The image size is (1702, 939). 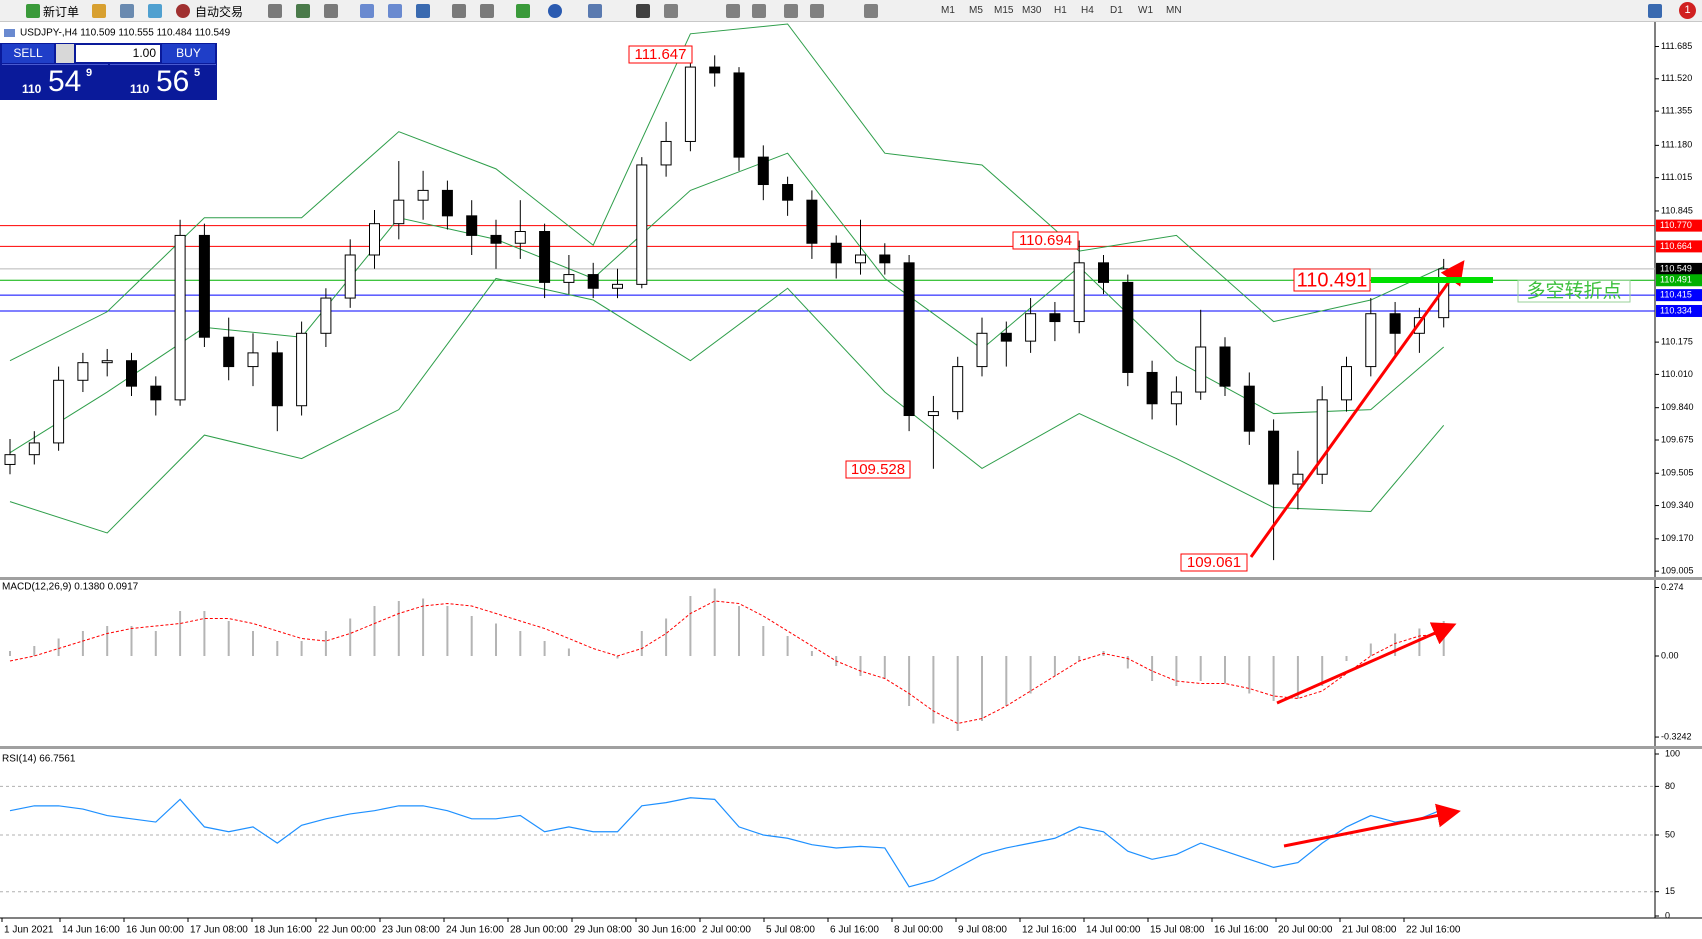 What do you see at coordinates (1676, 177) in the screenshot?
I see `y-tick-label: 111.015` at bounding box center [1676, 177].